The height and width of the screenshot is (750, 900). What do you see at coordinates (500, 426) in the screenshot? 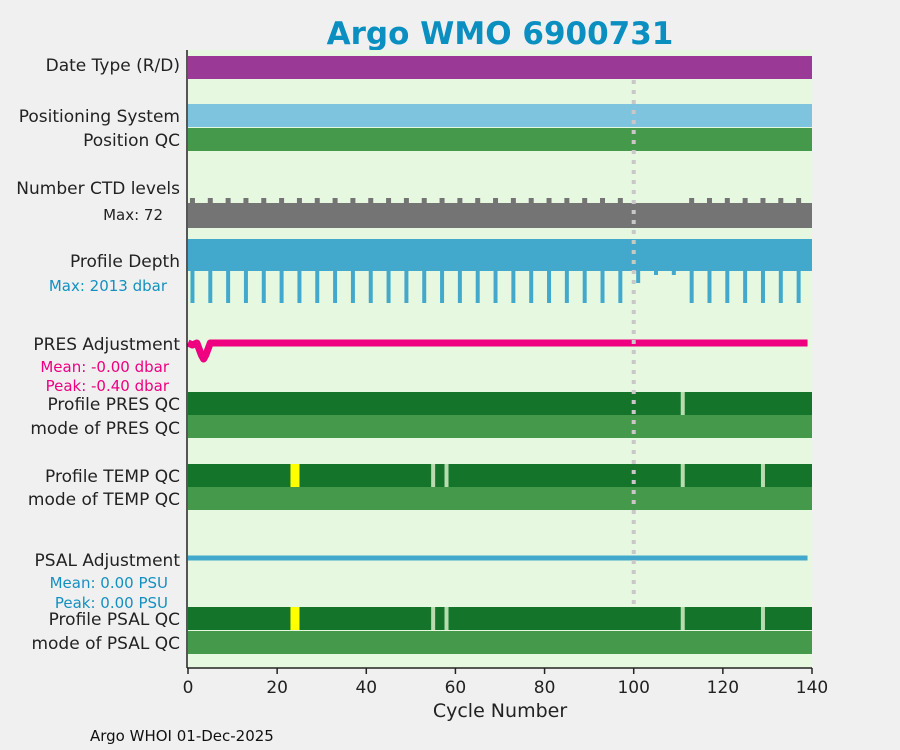
I see `mode-pres-qc-bar` at bounding box center [500, 426].